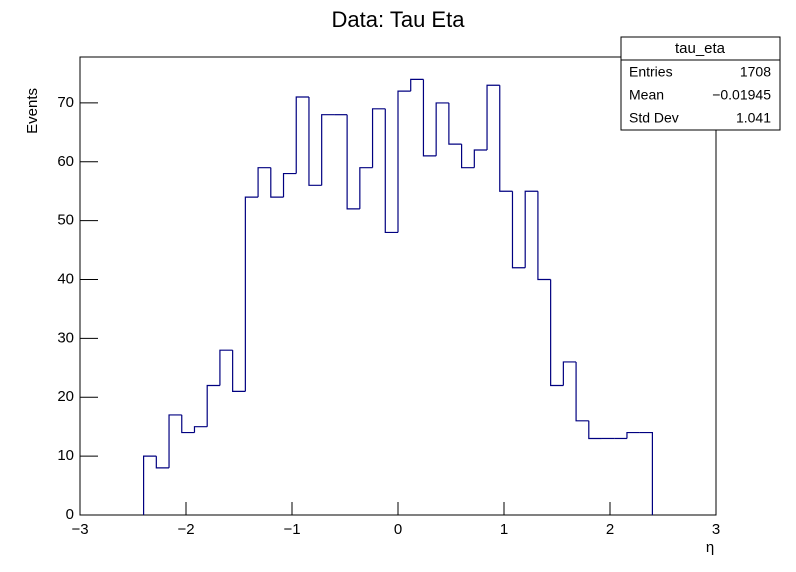 This screenshot has height=572, width=796. I want to click on x-tick-label: −1, so click(291, 529).